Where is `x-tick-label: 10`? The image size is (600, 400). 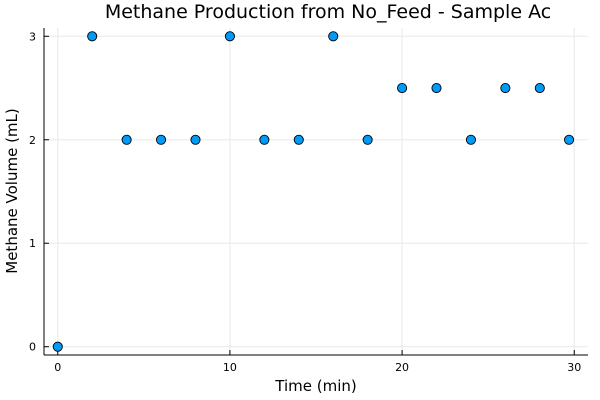 x-tick-label: 10 is located at coordinates (230, 367).